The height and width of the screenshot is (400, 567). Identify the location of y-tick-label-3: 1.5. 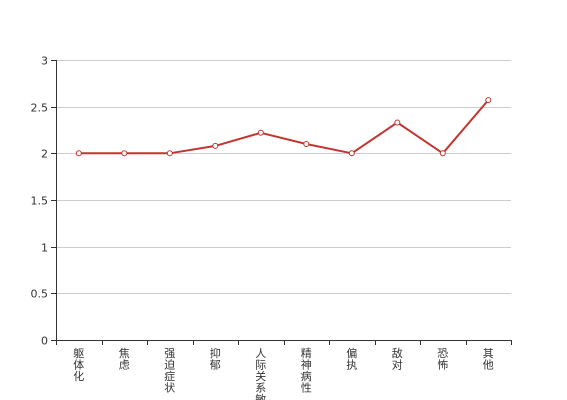
(40, 201).